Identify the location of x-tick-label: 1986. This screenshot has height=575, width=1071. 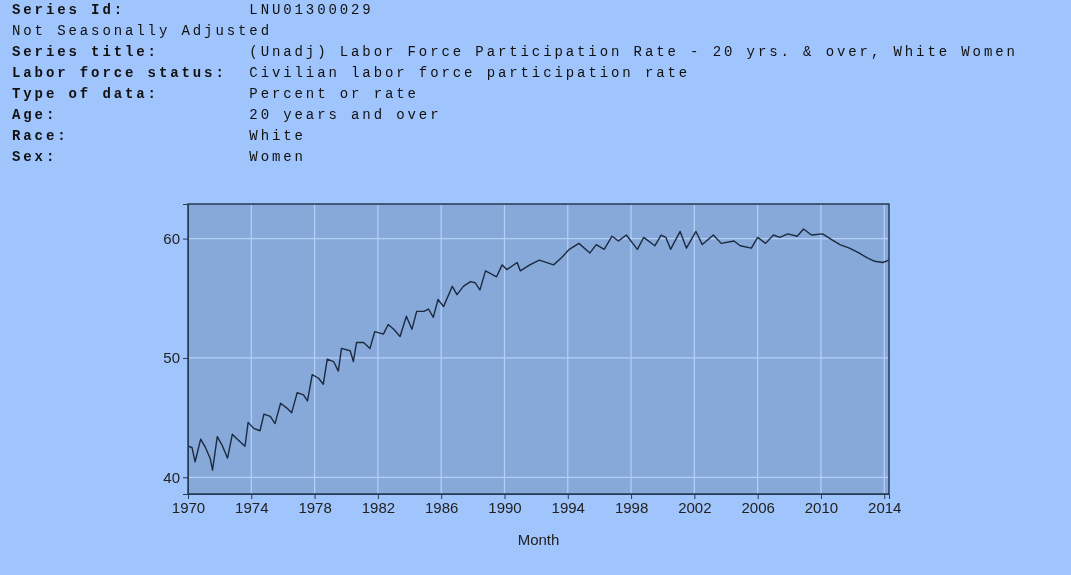
(442, 507).